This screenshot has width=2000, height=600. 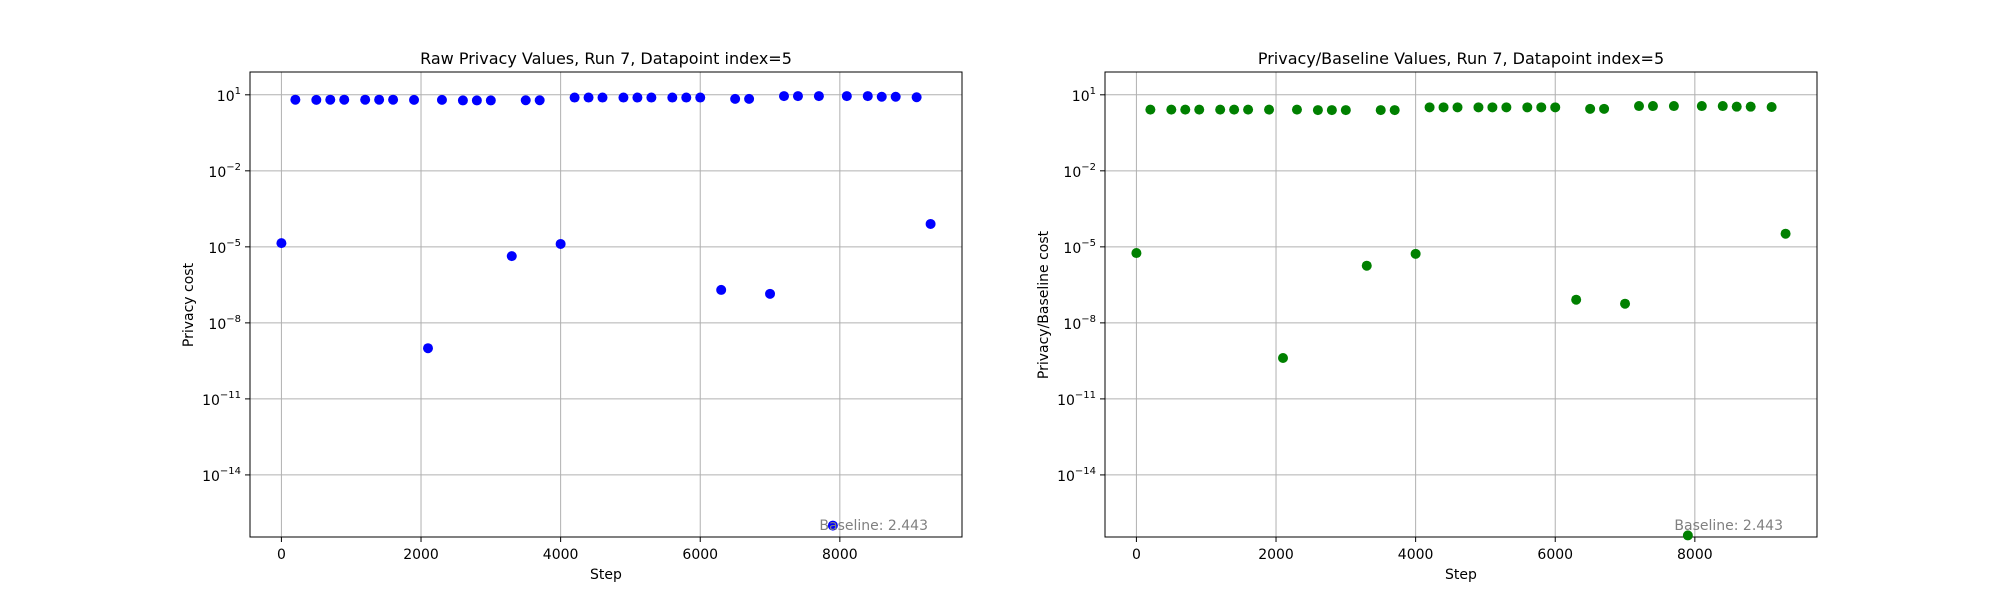 What do you see at coordinates (1044, 304) in the screenshot?
I see `y-axis-label: Privacy/Baseline cost` at bounding box center [1044, 304].